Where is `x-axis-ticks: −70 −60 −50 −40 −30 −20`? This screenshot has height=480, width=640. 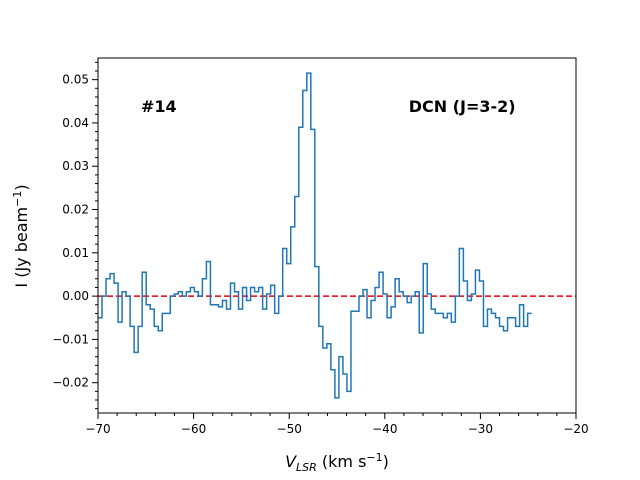 x-axis-ticks: −70 −60 −50 −40 −30 −20 is located at coordinates (337, 424).